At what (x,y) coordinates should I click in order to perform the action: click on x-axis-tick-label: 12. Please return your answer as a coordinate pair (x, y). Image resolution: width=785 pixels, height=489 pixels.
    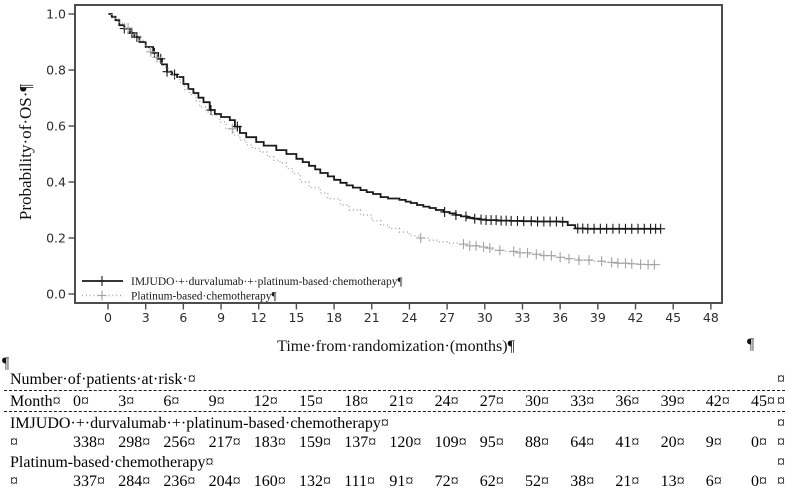
    Looking at the image, I should click on (259, 317).